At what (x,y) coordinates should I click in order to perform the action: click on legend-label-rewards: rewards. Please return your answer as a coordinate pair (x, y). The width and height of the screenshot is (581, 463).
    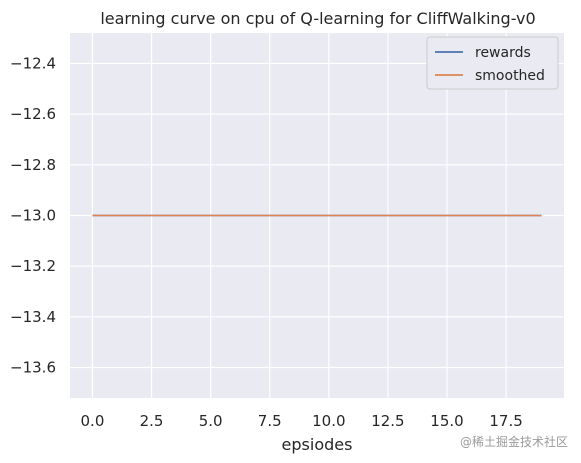
    Looking at the image, I should click on (503, 53).